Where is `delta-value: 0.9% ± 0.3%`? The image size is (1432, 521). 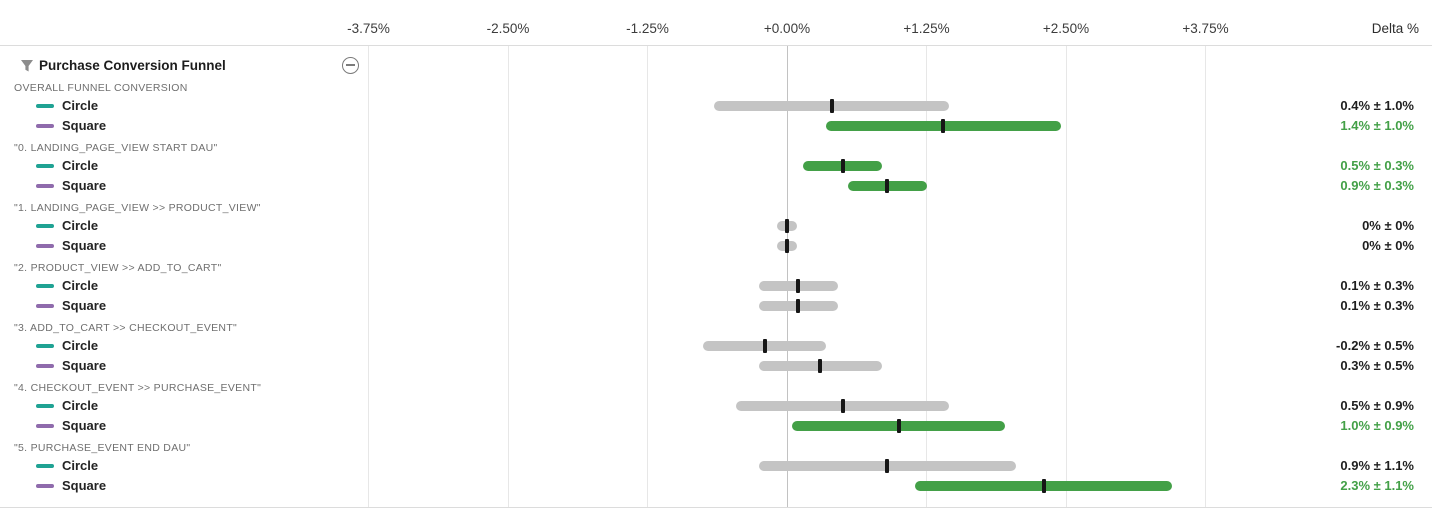
delta-value: 0.9% ± 0.3% is located at coordinates (1377, 185).